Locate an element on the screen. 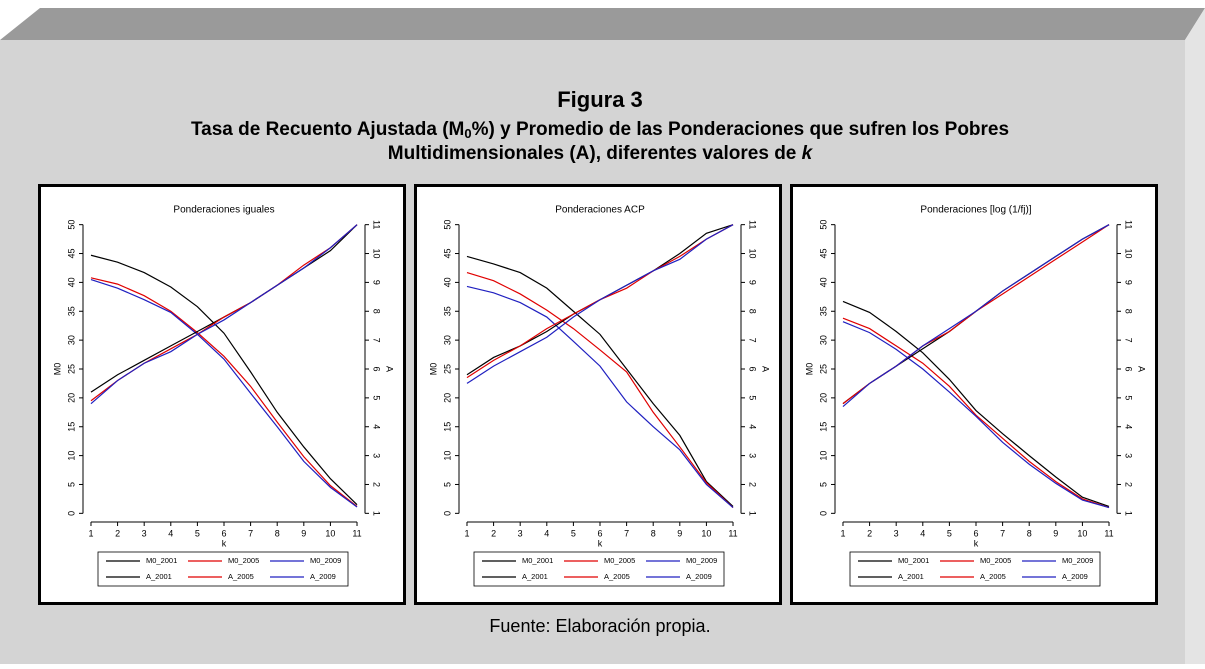 Image resolution: width=1205 pixels, height=669 pixels. x-tick-label: 1 is located at coordinates (466, 533).